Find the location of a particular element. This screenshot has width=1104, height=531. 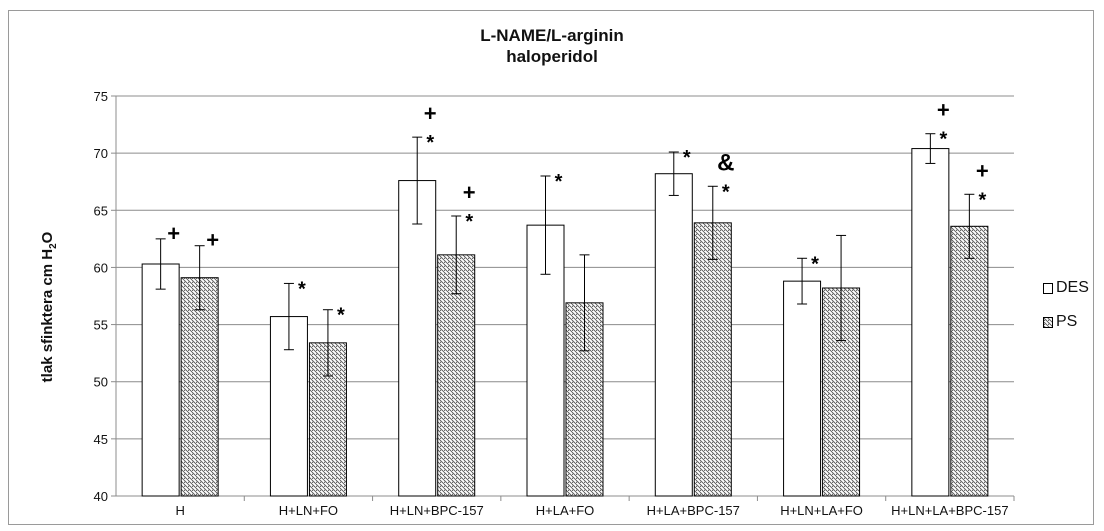

chart-title-line-1: L-NAME/L-arginin is located at coordinates (552, 35).